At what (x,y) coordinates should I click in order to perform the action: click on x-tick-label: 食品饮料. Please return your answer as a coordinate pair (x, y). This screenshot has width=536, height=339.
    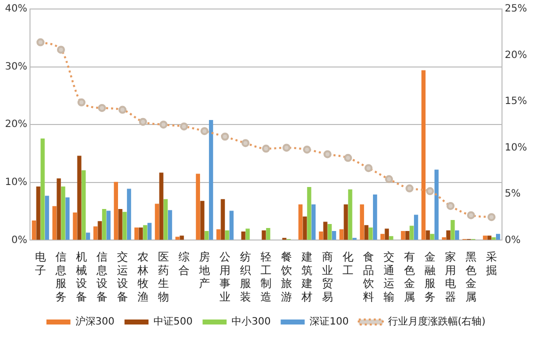
    Looking at the image, I should click on (368, 277).